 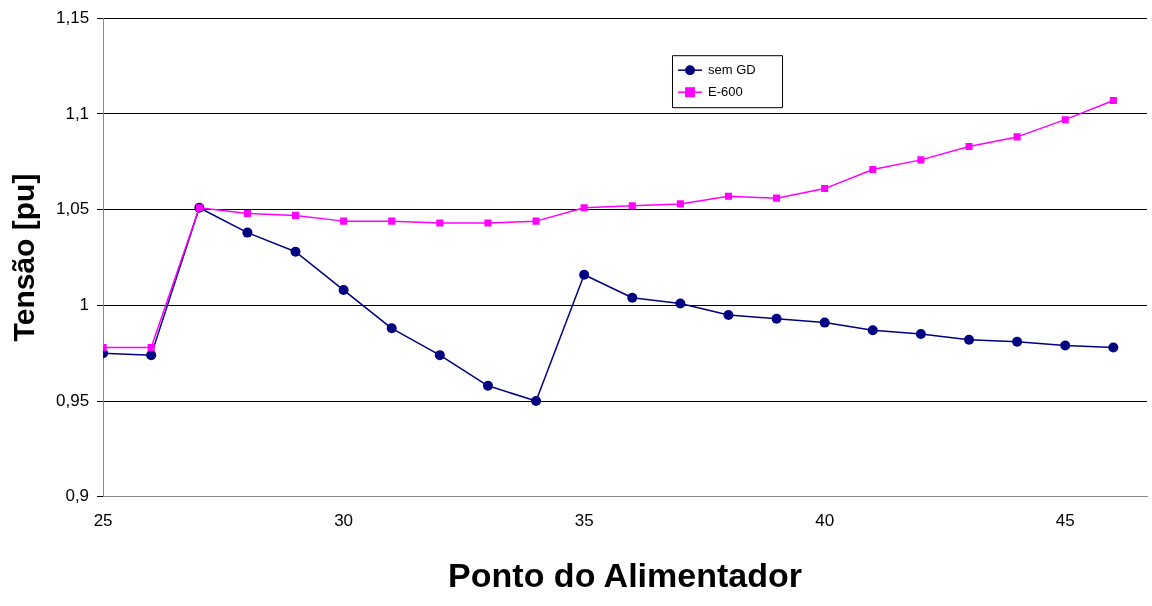 What do you see at coordinates (825, 520) in the screenshot?
I see `x-tick-label: 40` at bounding box center [825, 520].